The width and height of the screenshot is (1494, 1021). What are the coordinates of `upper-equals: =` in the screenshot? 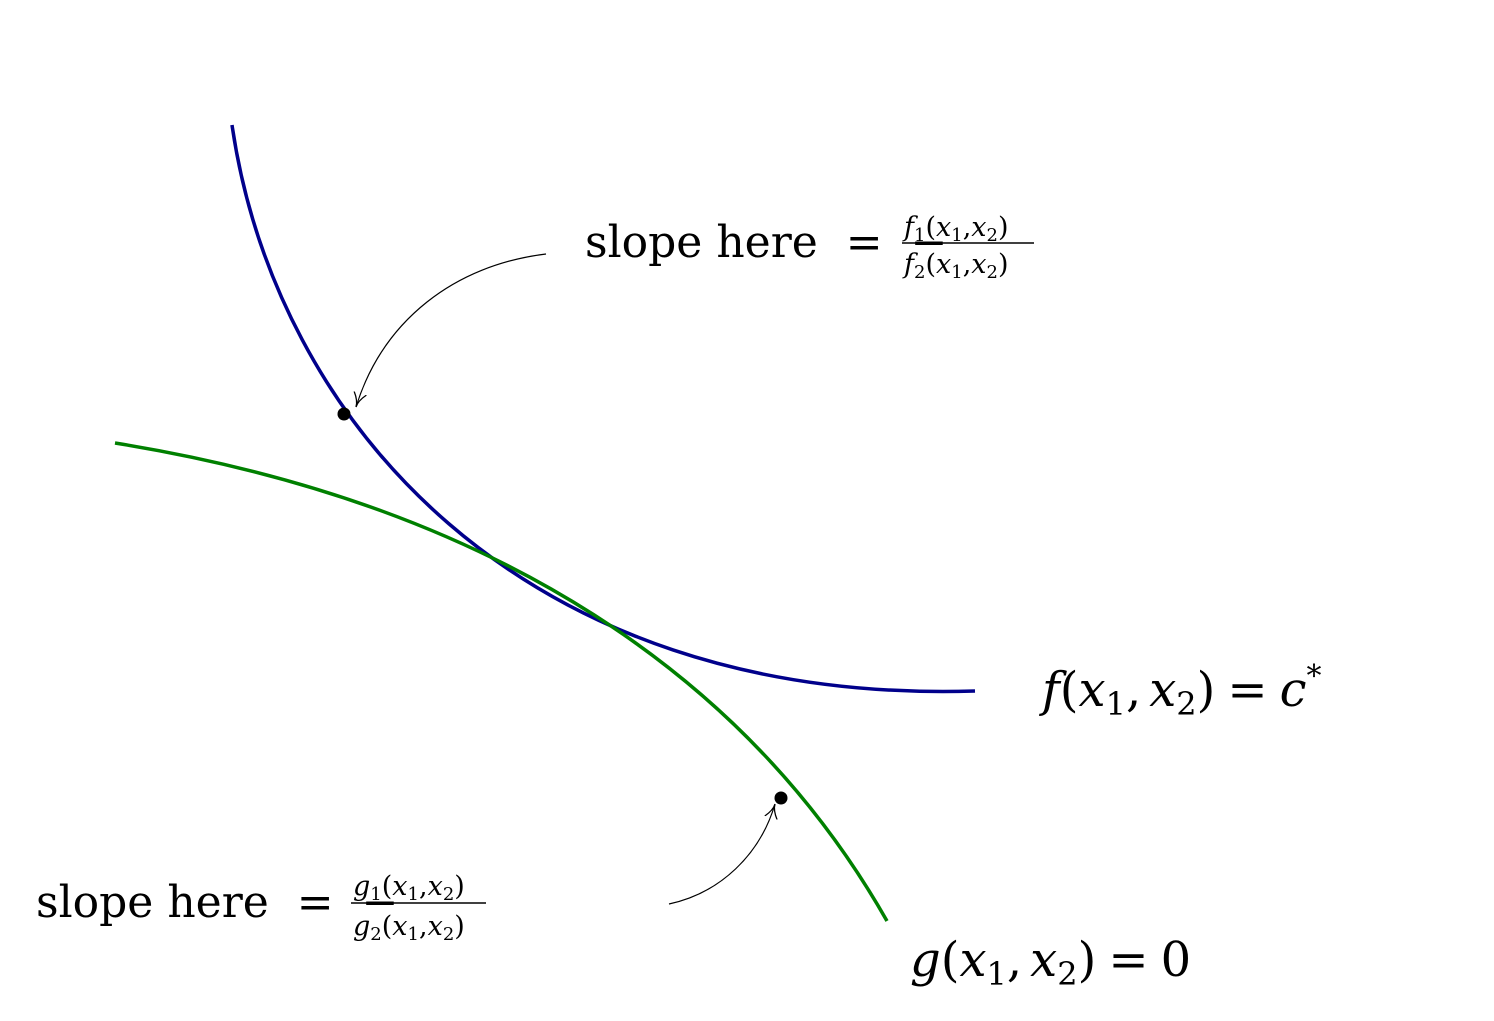 It's located at (864, 242).